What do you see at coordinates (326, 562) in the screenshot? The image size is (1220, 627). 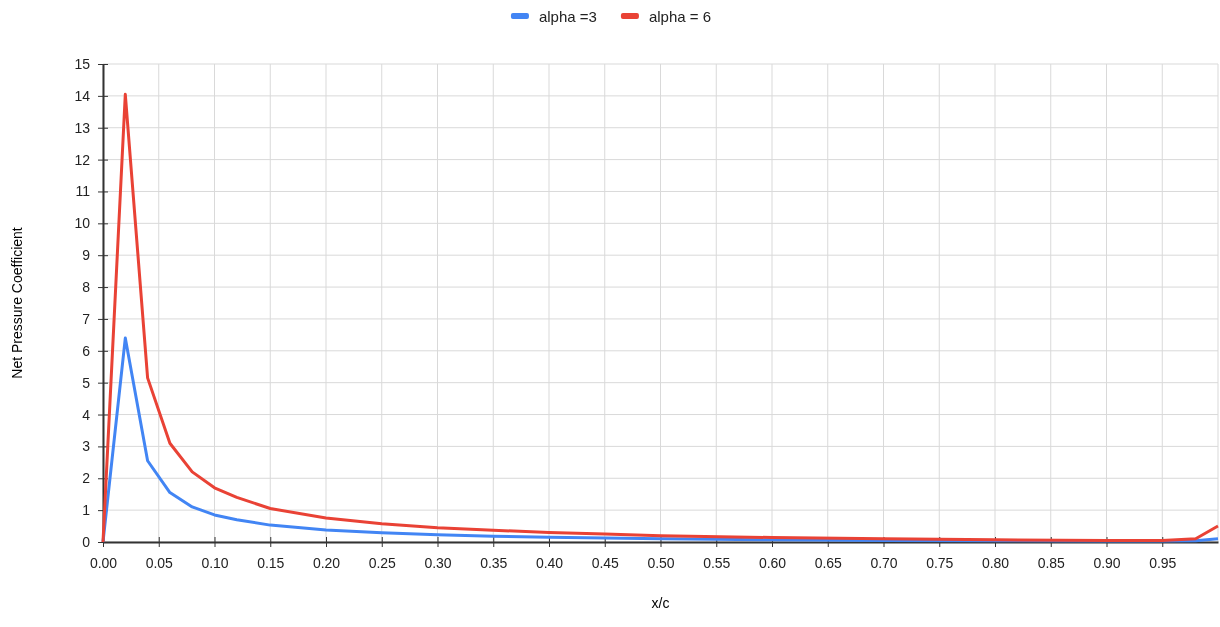 I see `x-tick-label: 0.20` at bounding box center [326, 562].